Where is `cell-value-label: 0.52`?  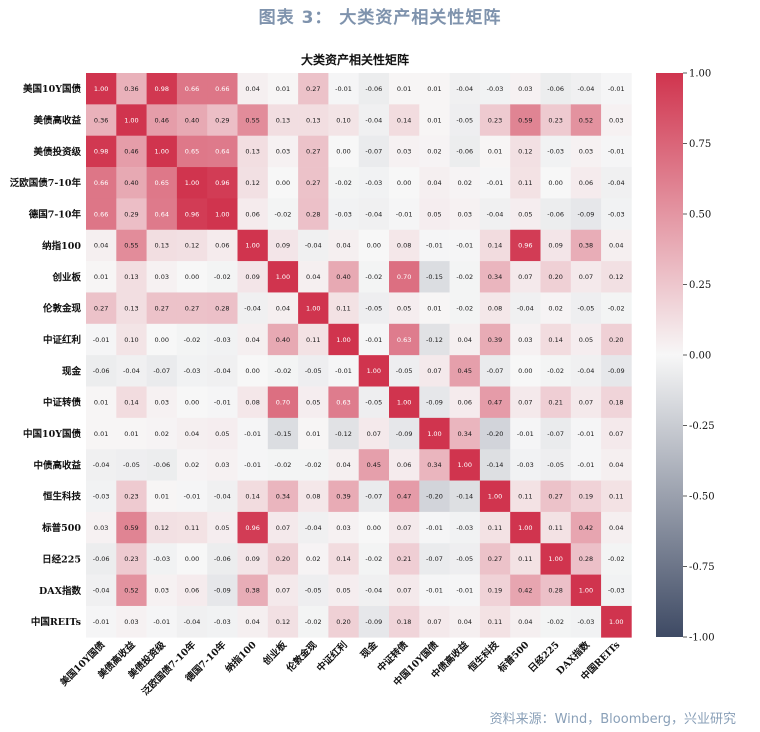
cell-value-label: 0.52 is located at coordinates (586, 120).